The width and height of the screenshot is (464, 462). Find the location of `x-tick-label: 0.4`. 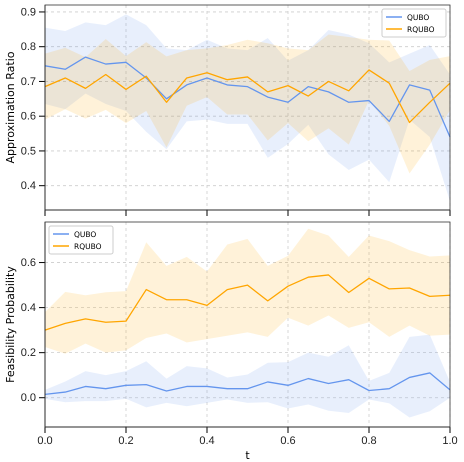

x-tick-label: 0.4 is located at coordinates (207, 440).